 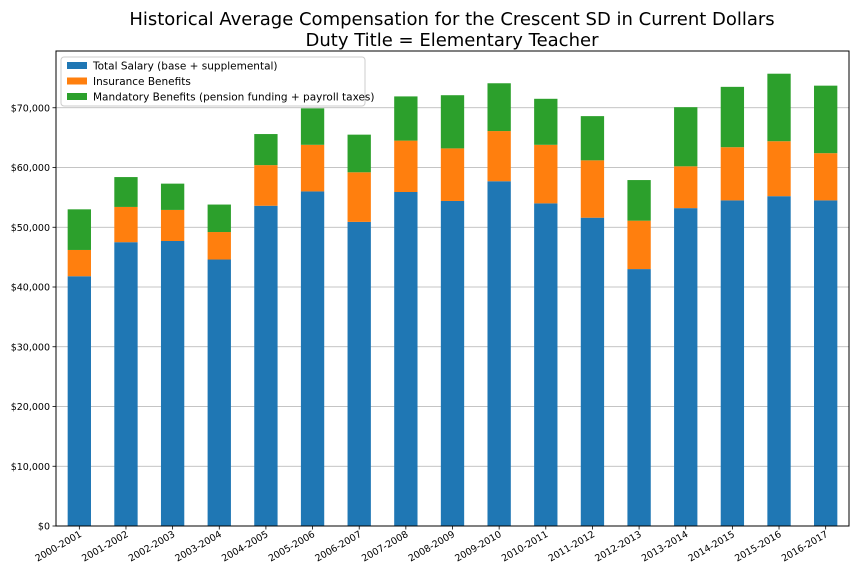 I want to click on legend-entry: Insurance Benefits, so click(x=142, y=82).